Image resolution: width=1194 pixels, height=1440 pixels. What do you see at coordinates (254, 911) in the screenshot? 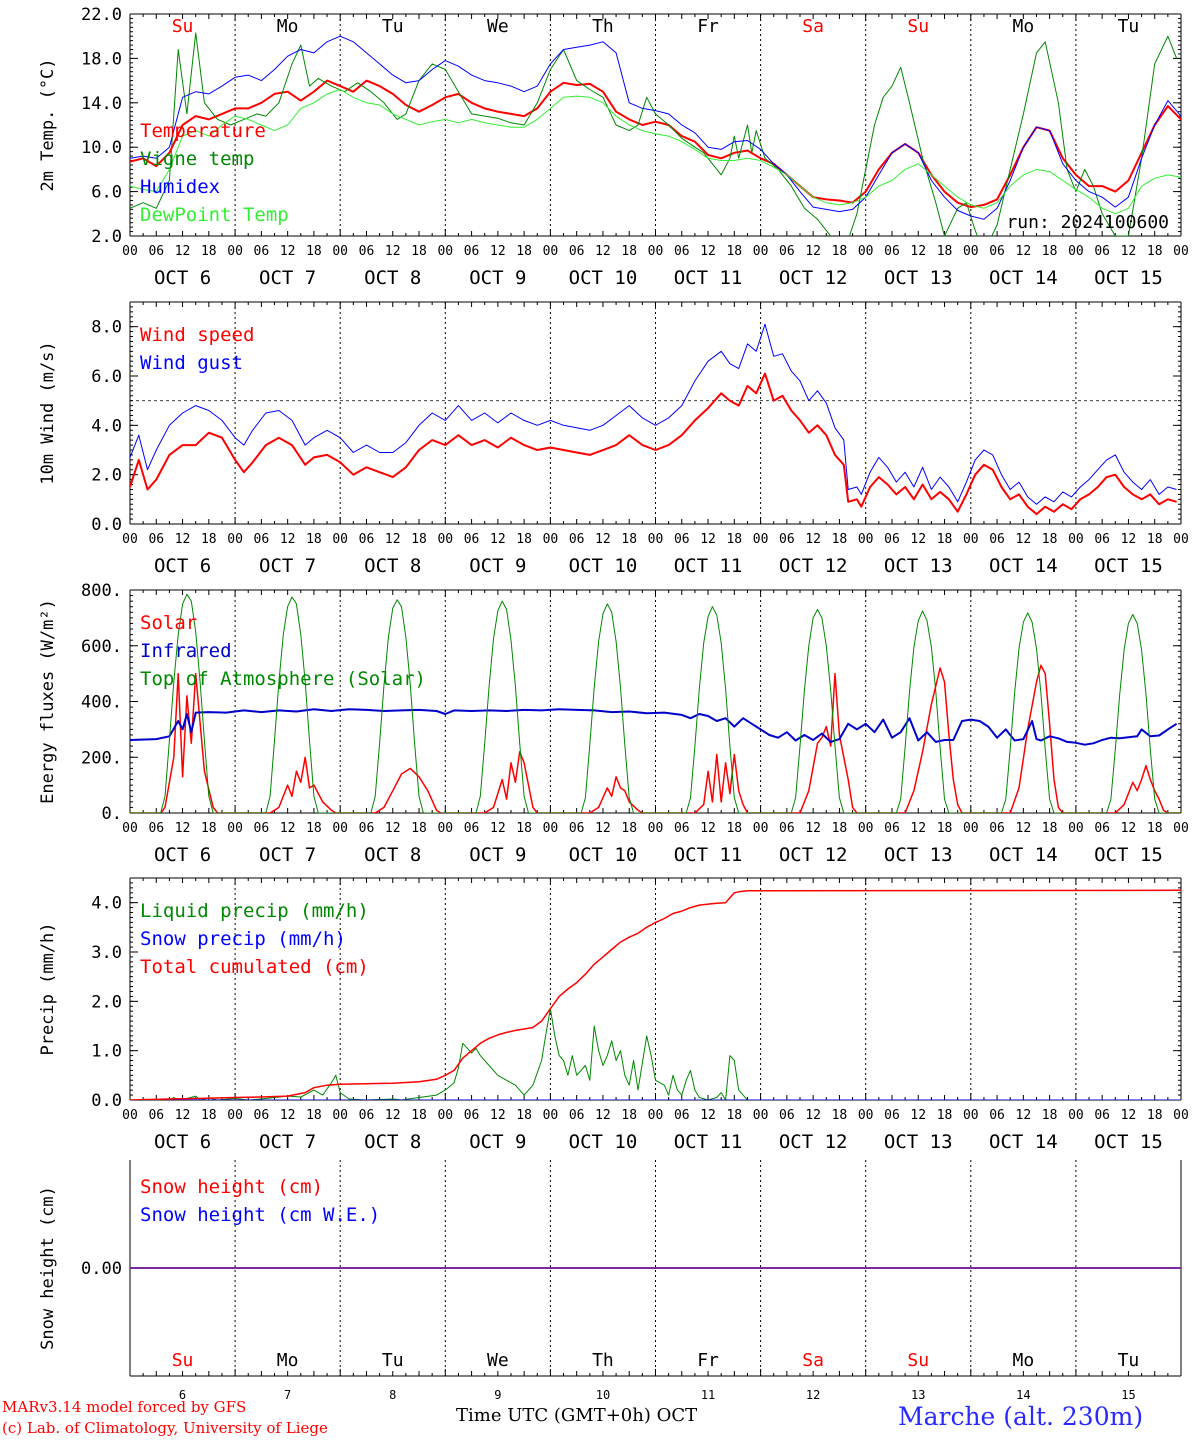
I see `legend-entry: Liquid precip (mm/h)` at bounding box center [254, 911].